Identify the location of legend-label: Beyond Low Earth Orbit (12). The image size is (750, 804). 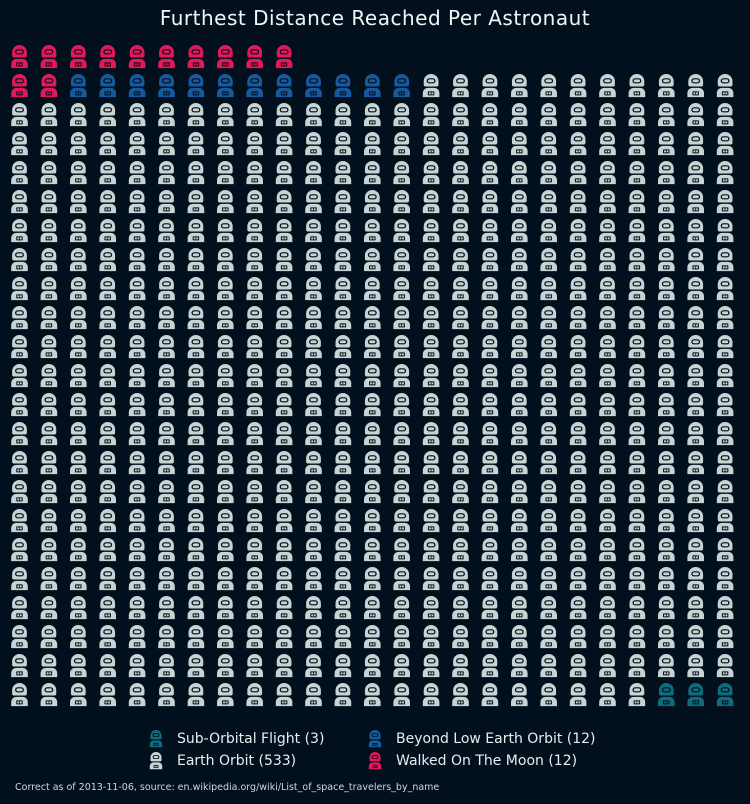
(496, 739).